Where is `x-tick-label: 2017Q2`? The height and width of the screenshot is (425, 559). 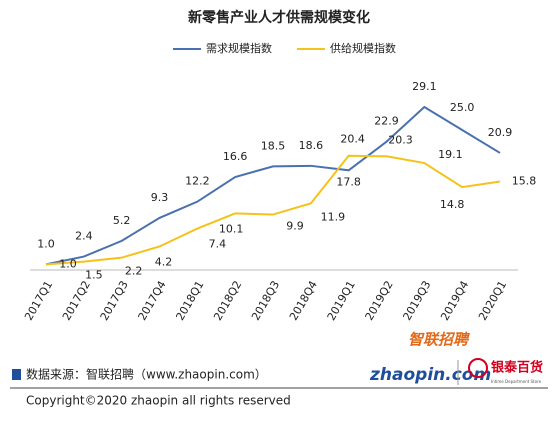
x-tick-label: 2017Q2 is located at coordinates (76, 301).